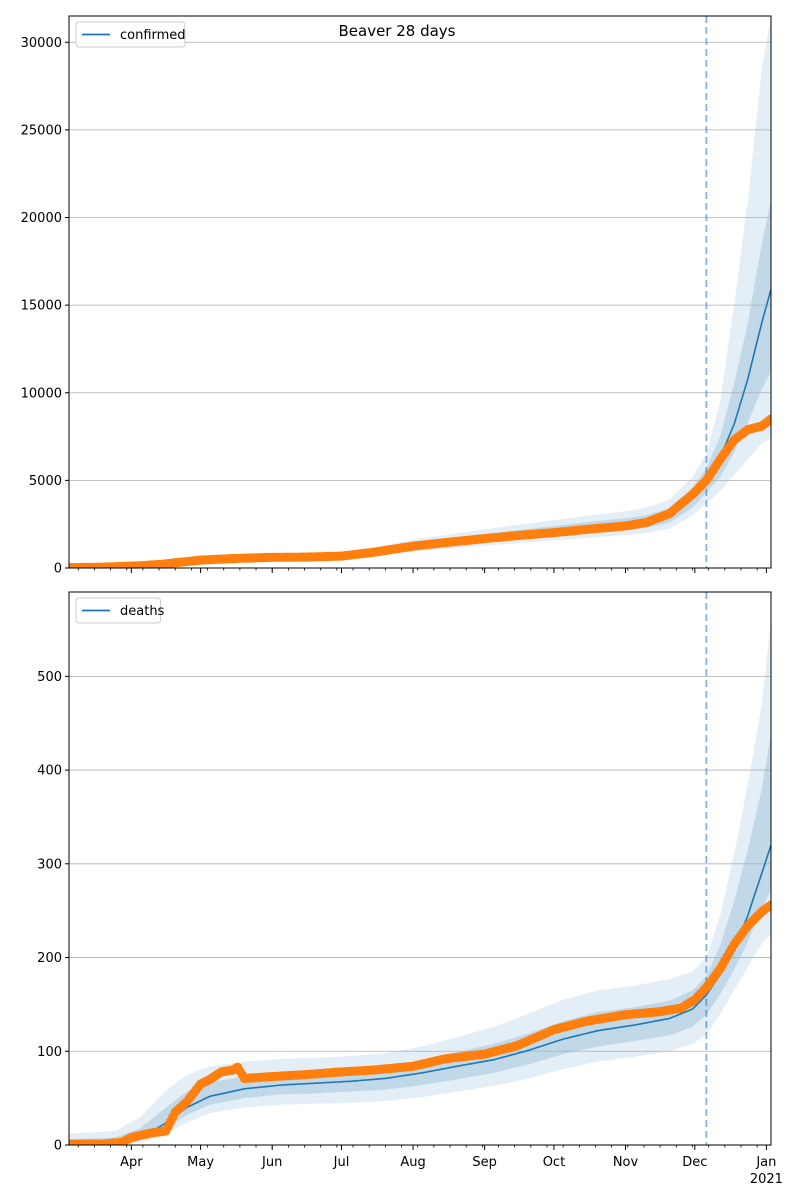  What do you see at coordinates (554, 1162) in the screenshot?
I see `x-tick-label: Oct` at bounding box center [554, 1162].